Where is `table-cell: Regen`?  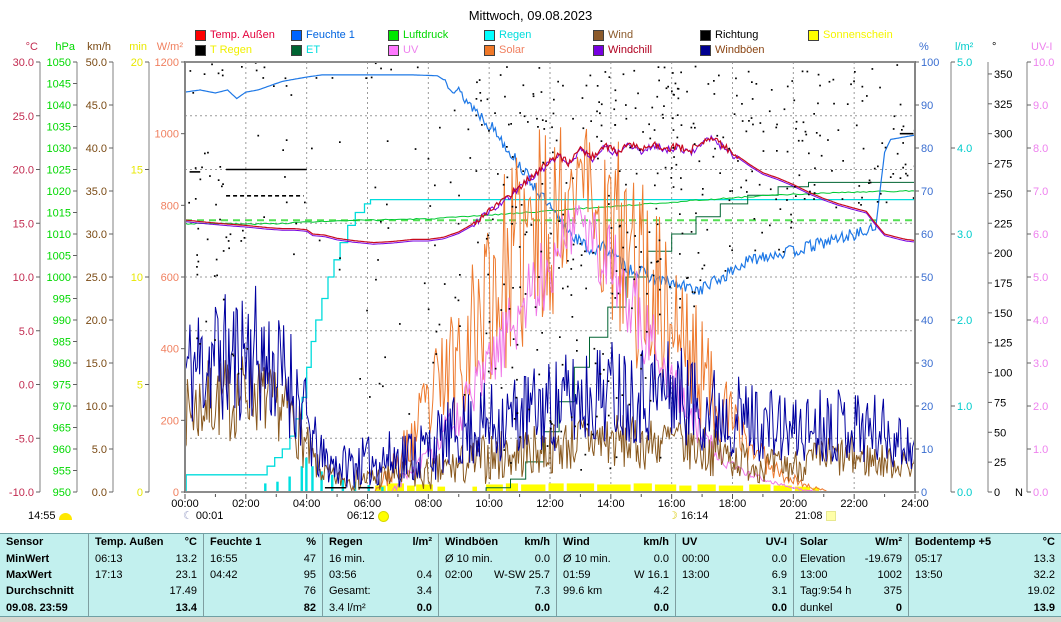 table-cell: Regen is located at coordinates (346, 542).